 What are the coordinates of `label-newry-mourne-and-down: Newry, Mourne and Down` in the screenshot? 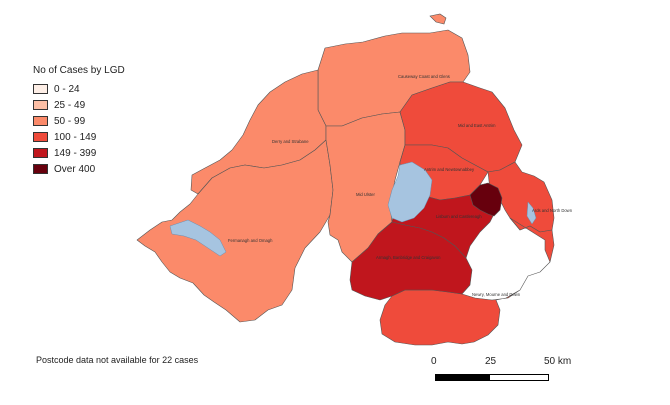 It's located at (496, 294).